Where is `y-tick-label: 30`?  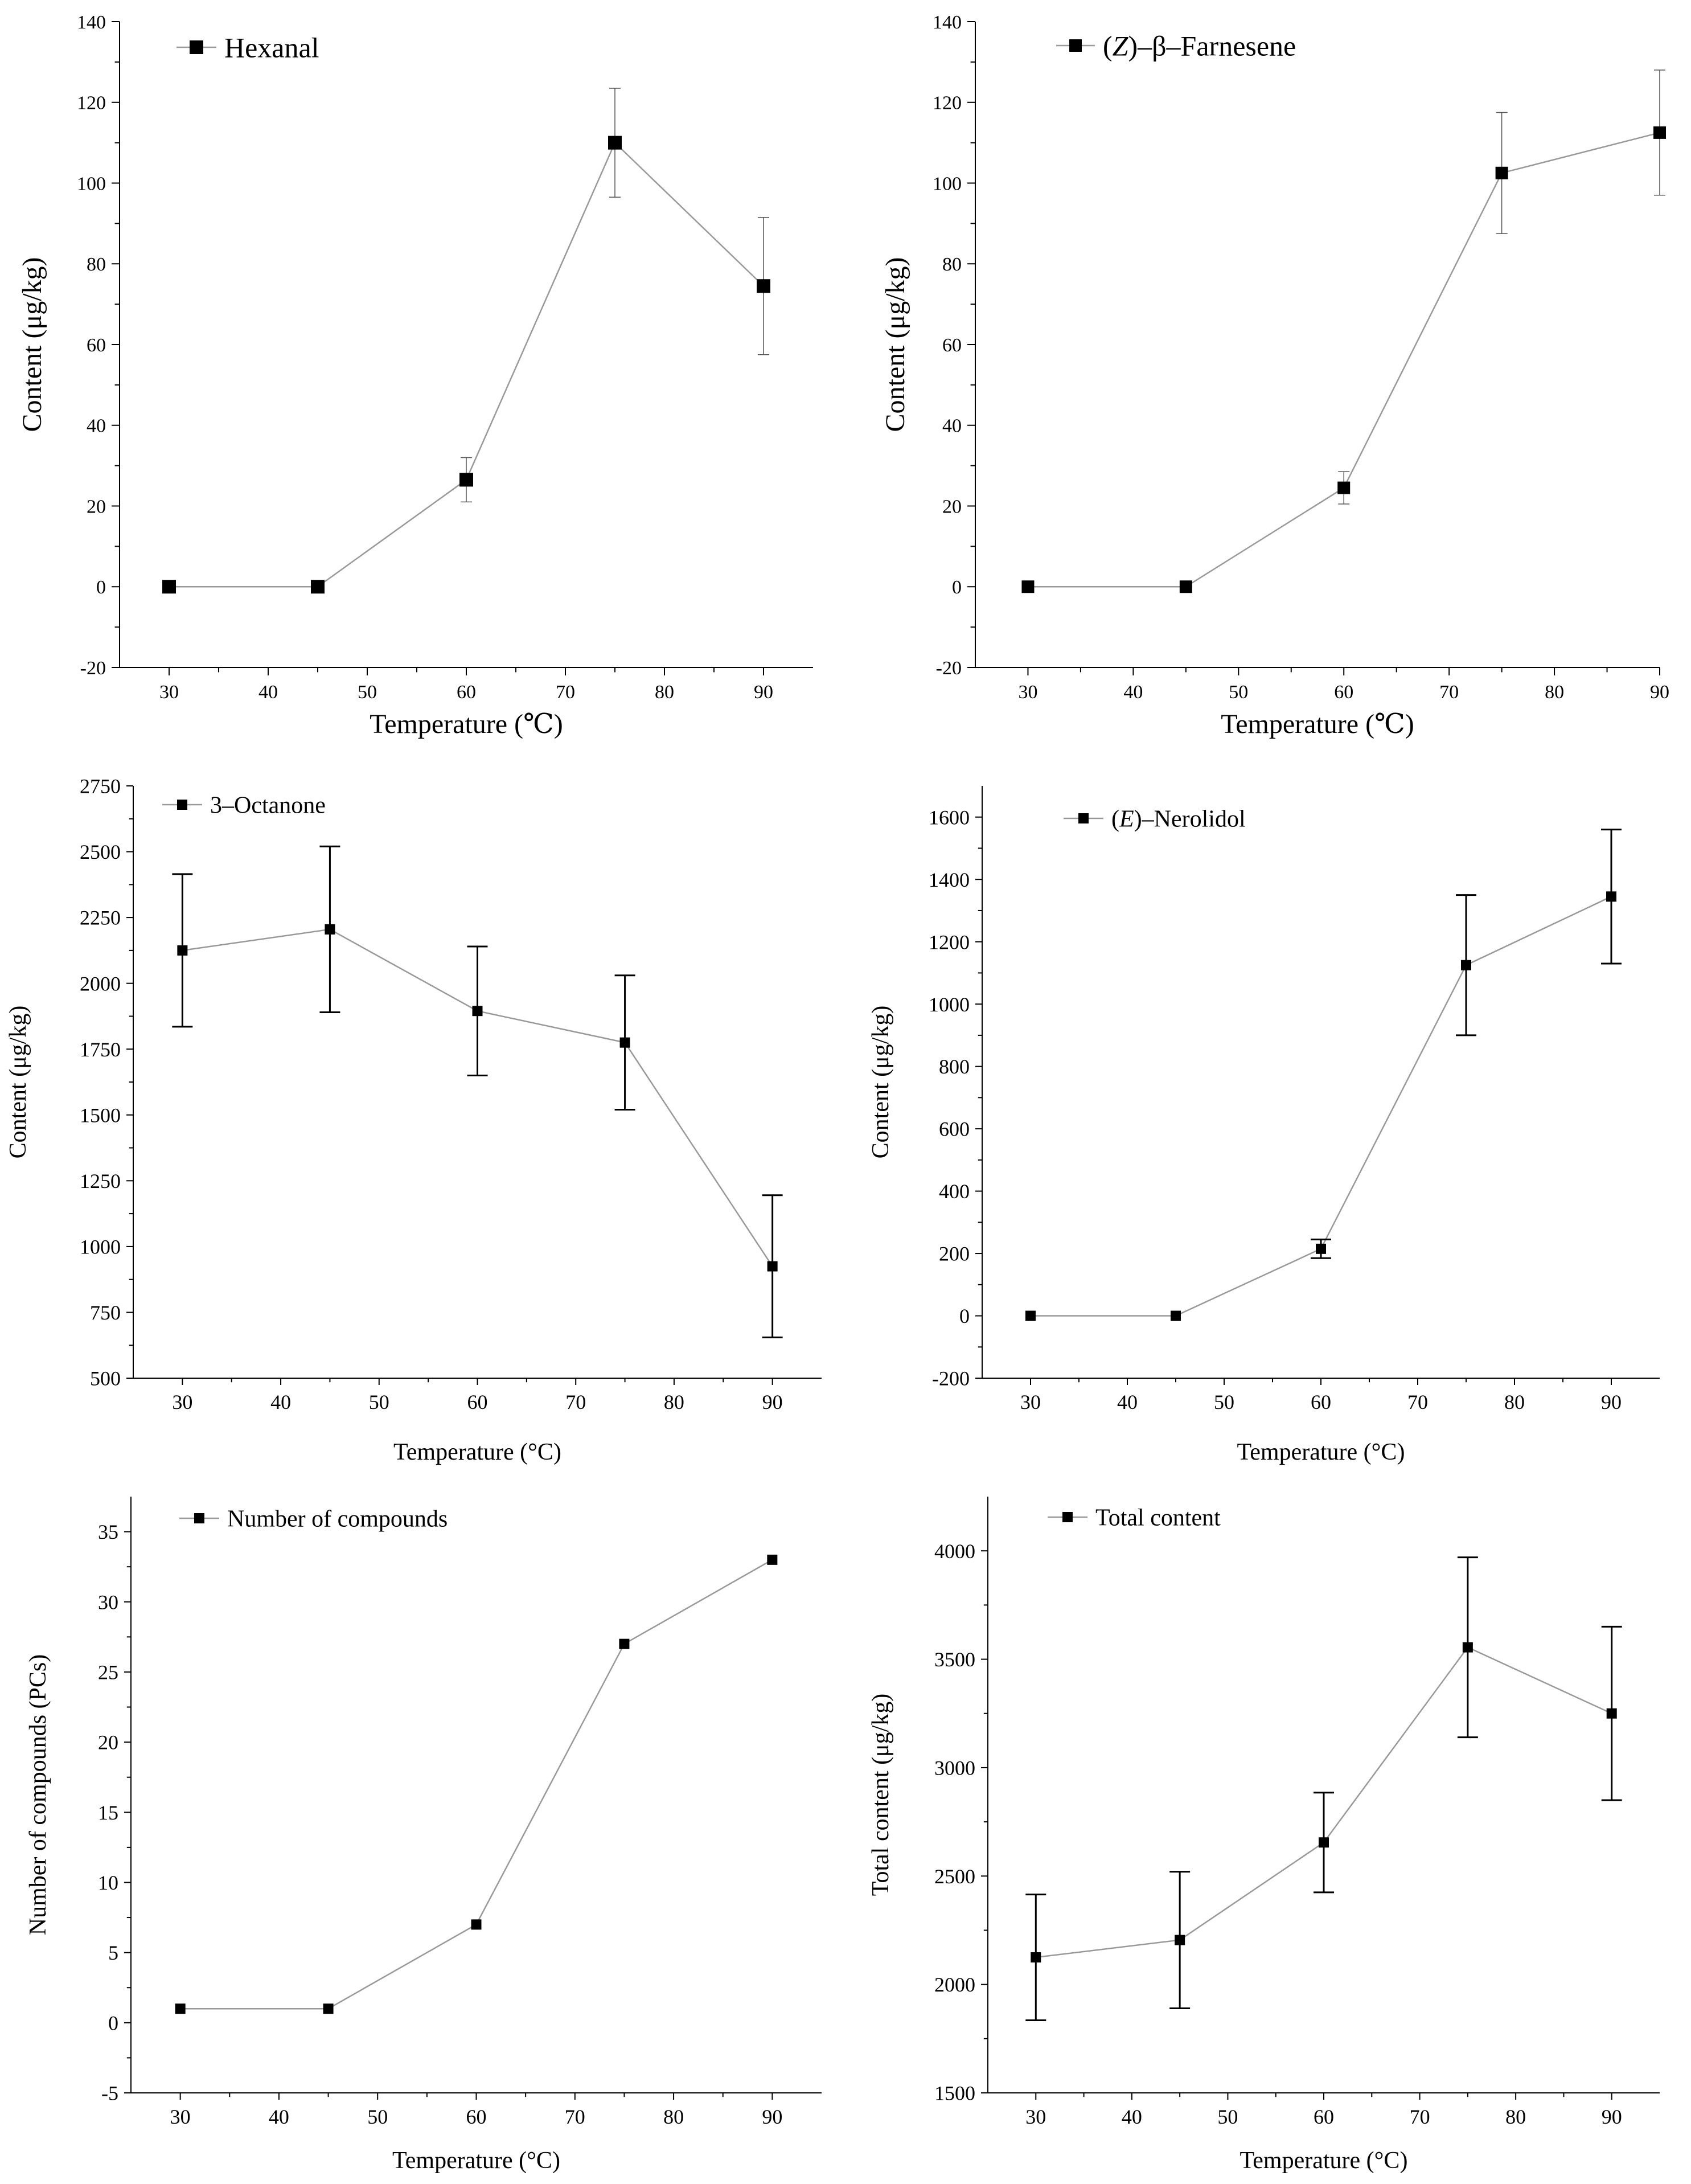 y-tick-label: 30 is located at coordinates (108, 1602).